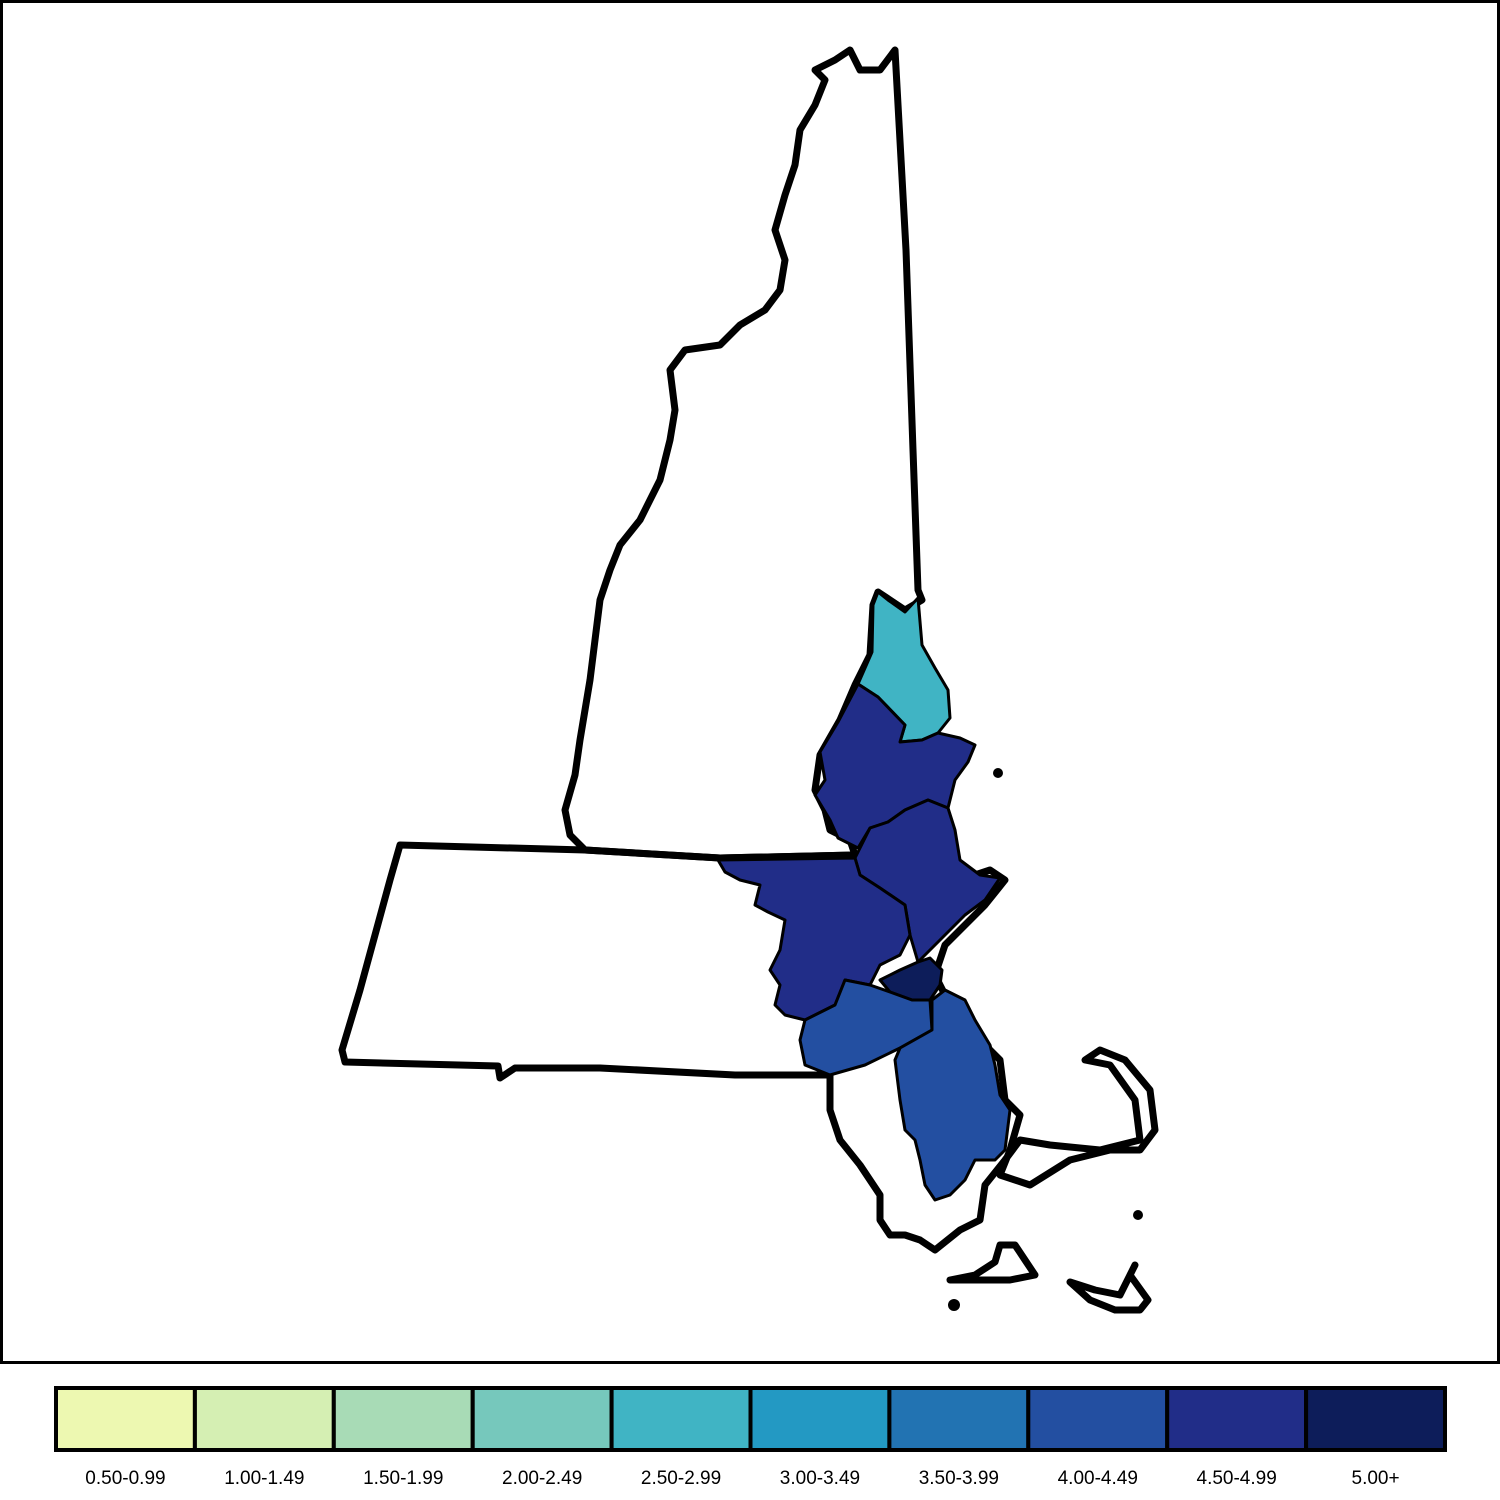 This screenshot has height=1500, width=1500. Describe the element at coordinates (959, 1478) in the screenshot. I see `legend-label: 3.50-3.99` at that location.